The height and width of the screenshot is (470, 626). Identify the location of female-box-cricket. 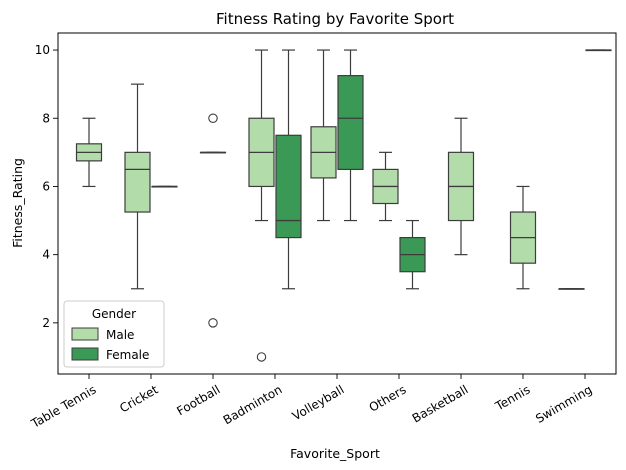
(164, 186).